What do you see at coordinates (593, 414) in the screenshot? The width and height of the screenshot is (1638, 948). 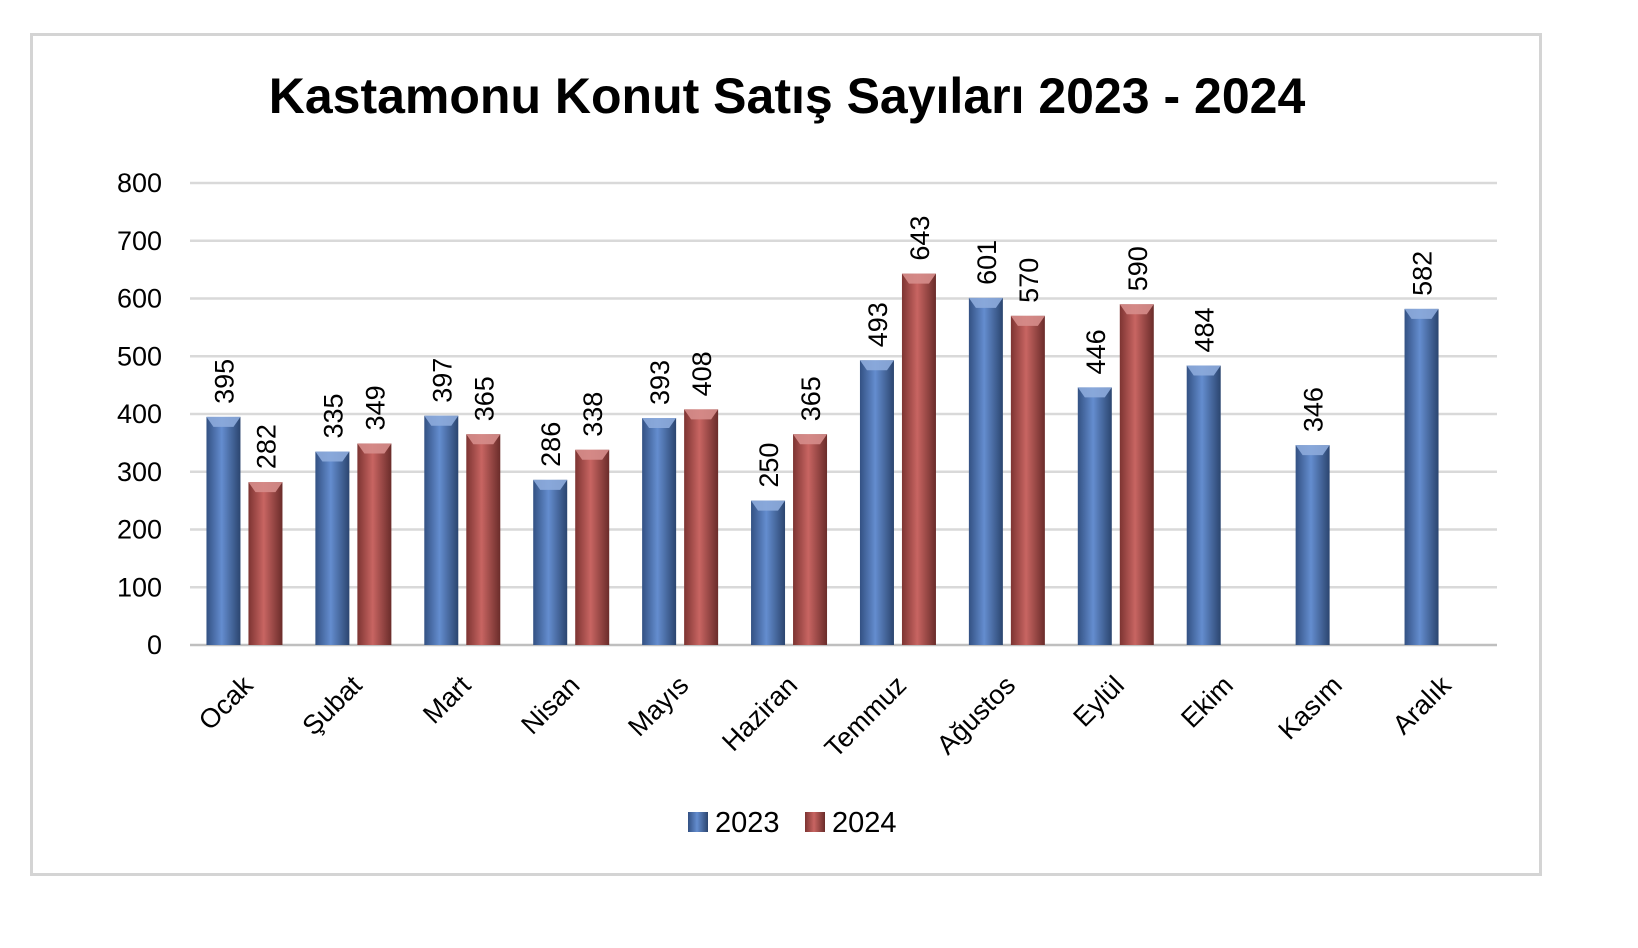 I see `data-label: 338` at bounding box center [593, 414].